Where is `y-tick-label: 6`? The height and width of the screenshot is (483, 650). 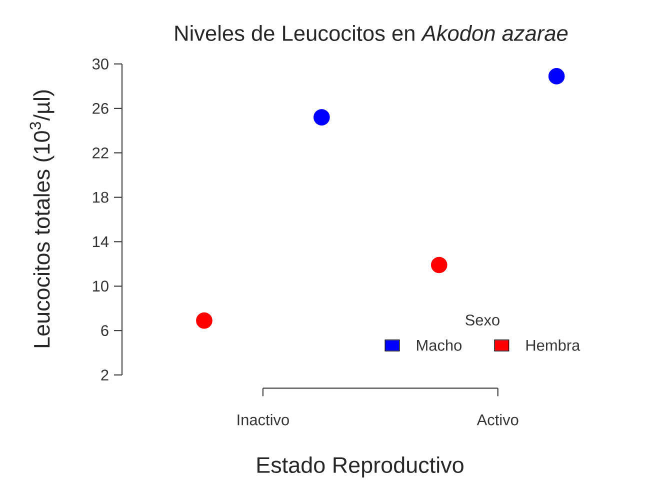
y-tick-label: 6 is located at coordinates (104, 330).